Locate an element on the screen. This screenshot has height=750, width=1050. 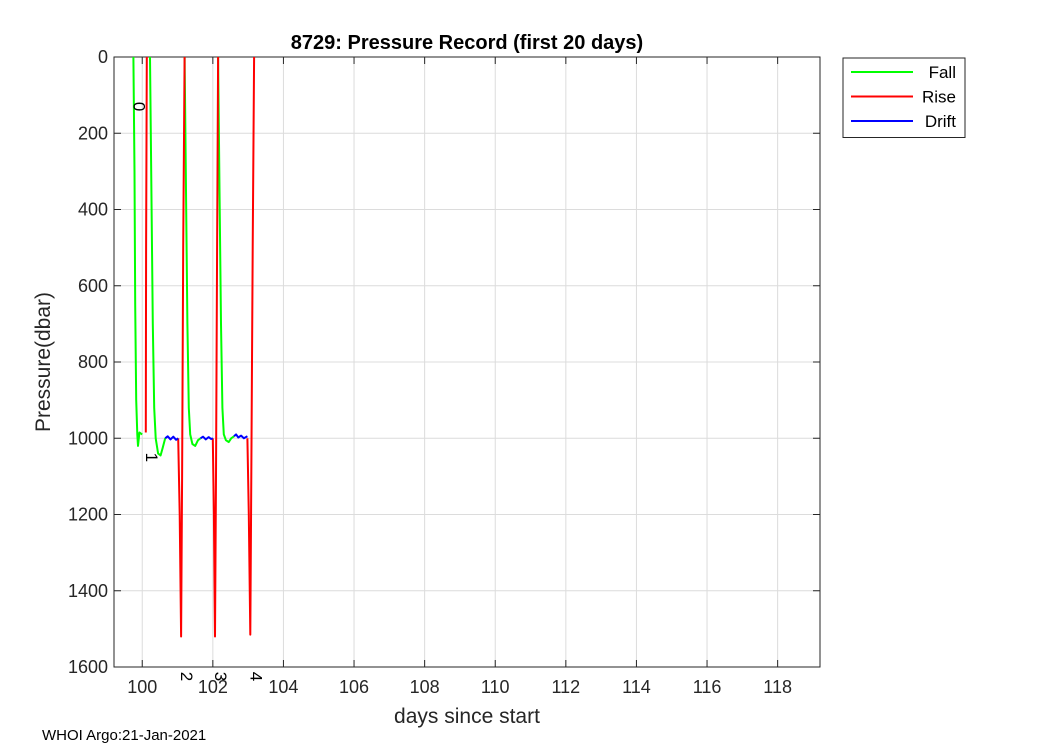
footer-credit: WHOI Argo:21-Jan-2021 is located at coordinates (124, 735).